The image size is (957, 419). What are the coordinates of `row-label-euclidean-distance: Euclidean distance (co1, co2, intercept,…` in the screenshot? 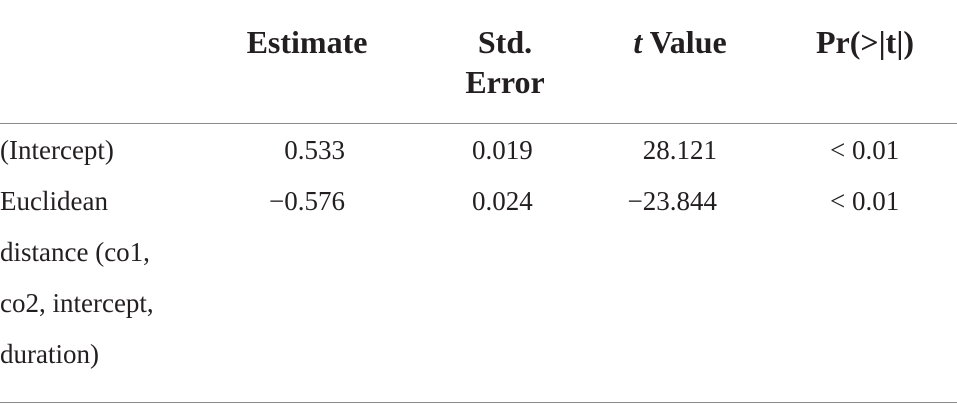 It's located at (77, 277).